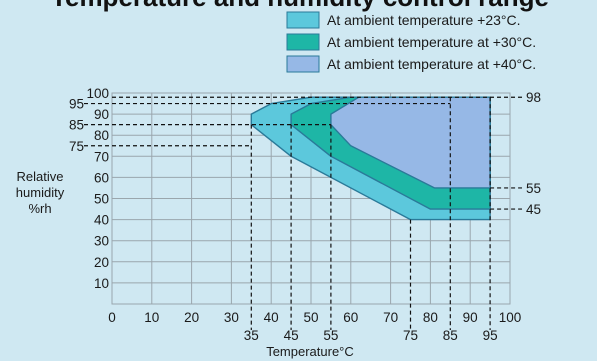 The width and height of the screenshot is (597, 361). What do you see at coordinates (431, 42) in the screenshot?
I see `legend-label-2: At ambient temperature at +30°C.` at bounding box center [431, 42].